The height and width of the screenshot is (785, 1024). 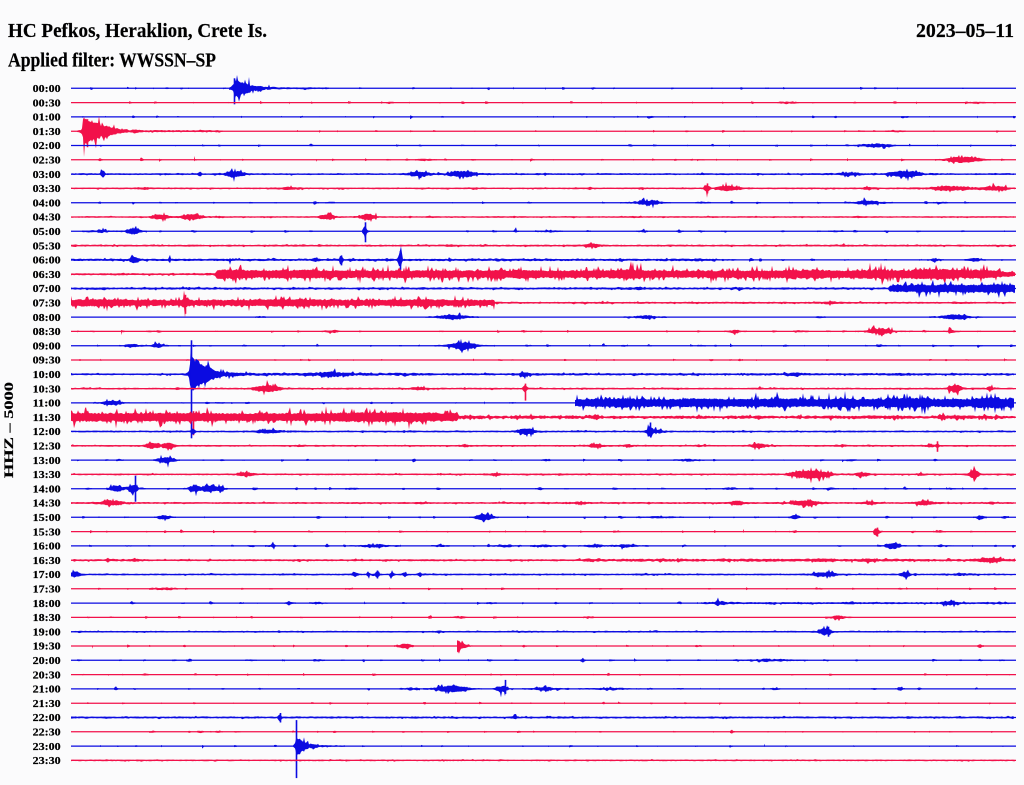 I want to click on svg-text: 19:30, so click(x=47, y=647).